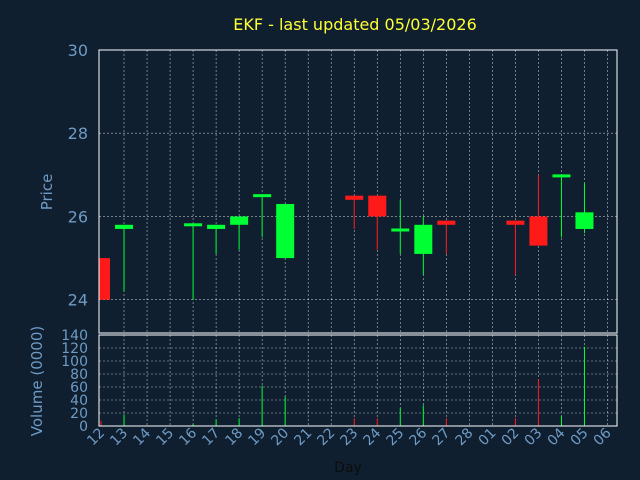 The height and width of the screenshot is (480, 640). Describe the element at coordinates (79, 388) in the screenshot. I see `volume-y-tick-label: 60` at that location.